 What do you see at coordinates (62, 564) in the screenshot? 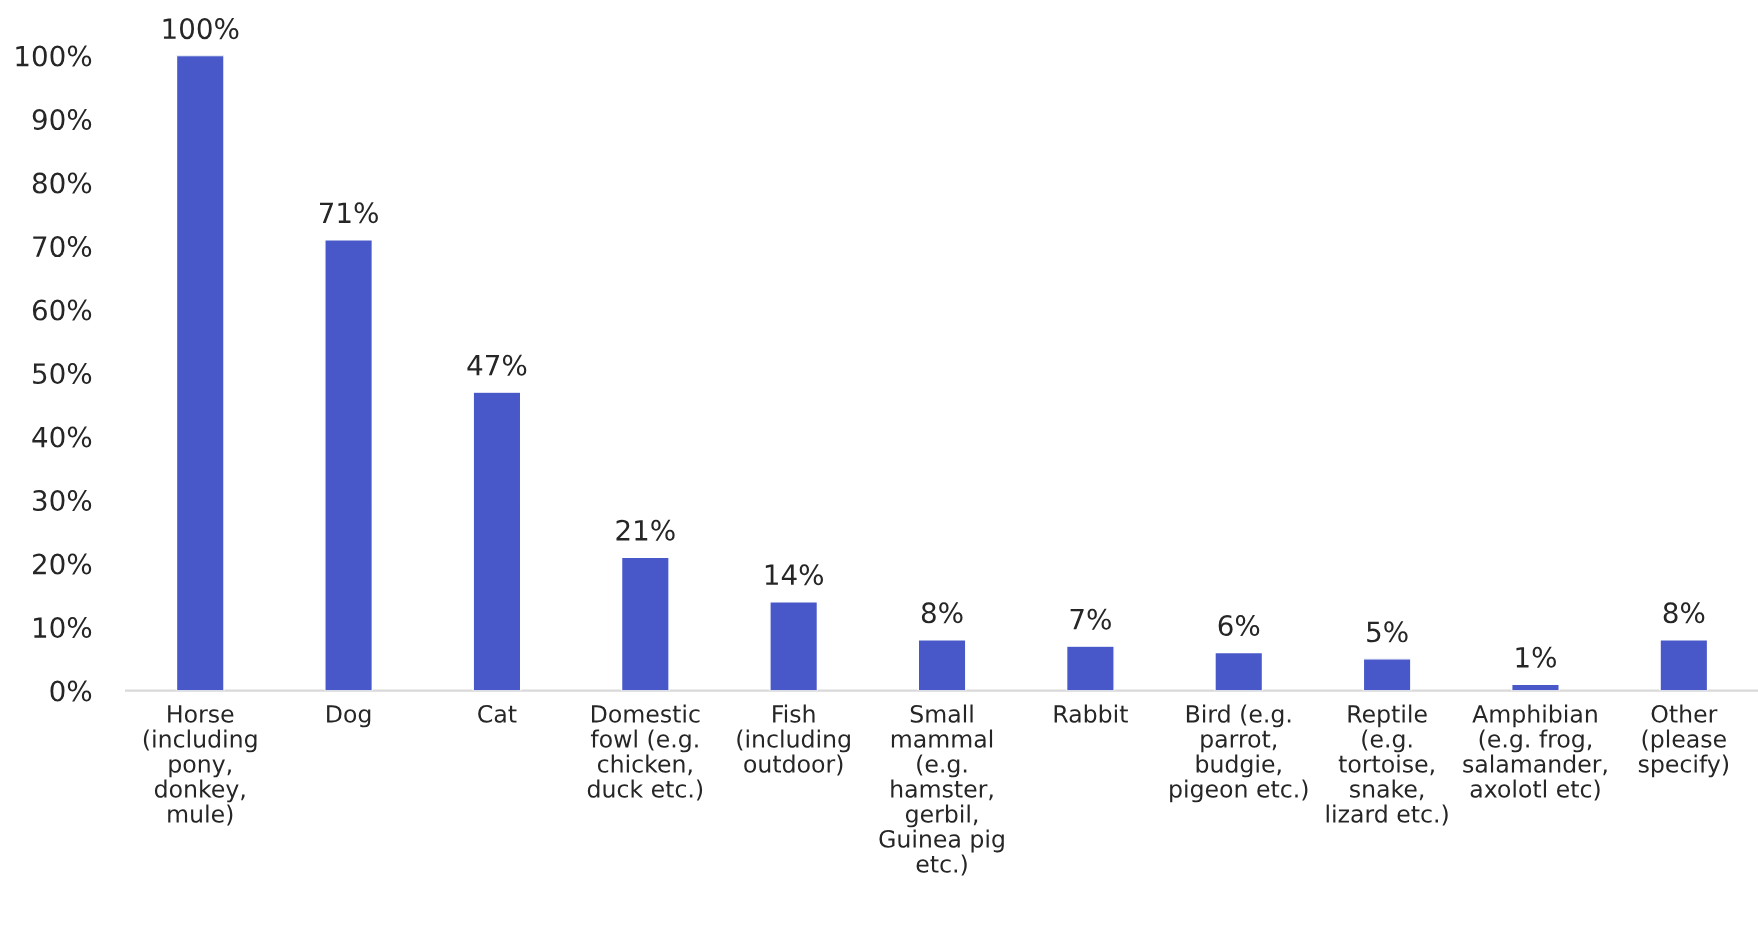
I see `y-tick-label: 20%` at bounding box center [62, 564].